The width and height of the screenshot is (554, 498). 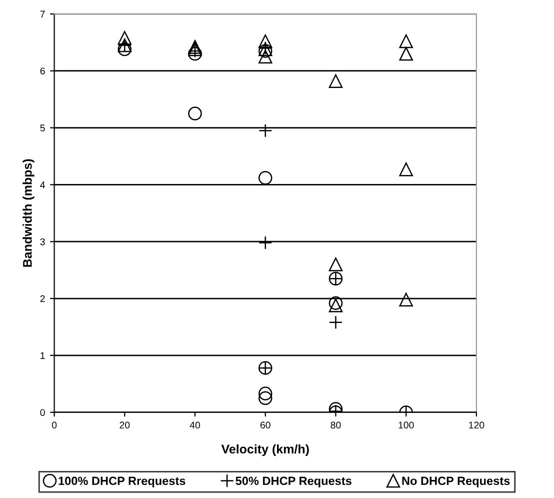 What do you see at coordinates (42, 242) in the screenshot?
I see `y-tick-label: 3` at bounding box center [42, 242].